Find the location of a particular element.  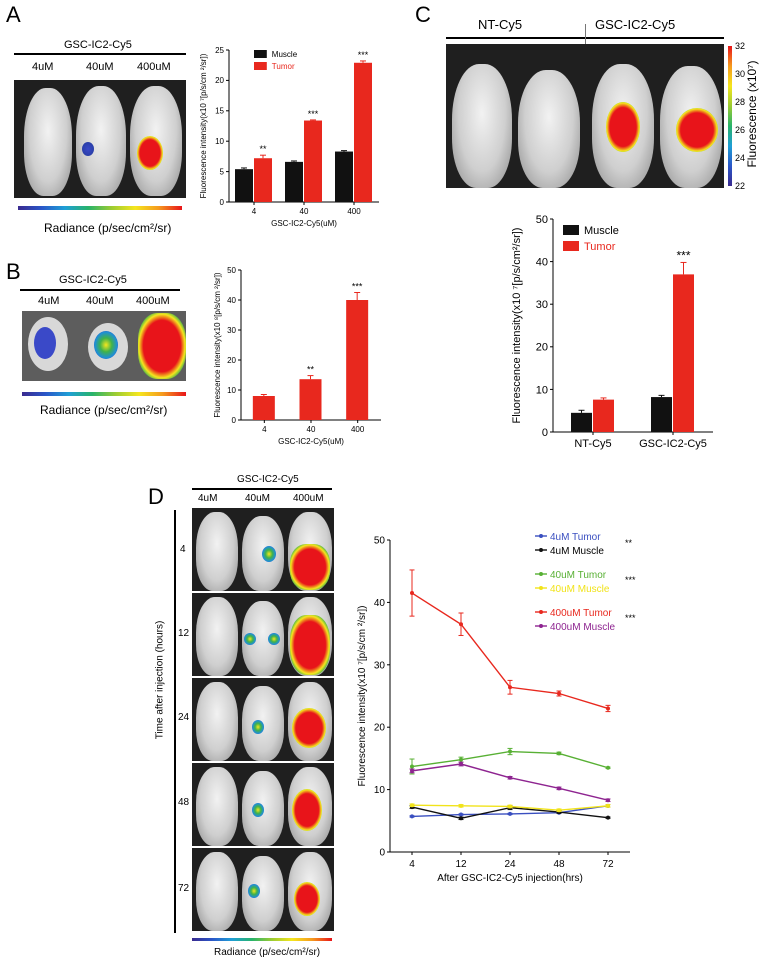

panel-a-radiance-colorbar is located at coordinates (100, 208).